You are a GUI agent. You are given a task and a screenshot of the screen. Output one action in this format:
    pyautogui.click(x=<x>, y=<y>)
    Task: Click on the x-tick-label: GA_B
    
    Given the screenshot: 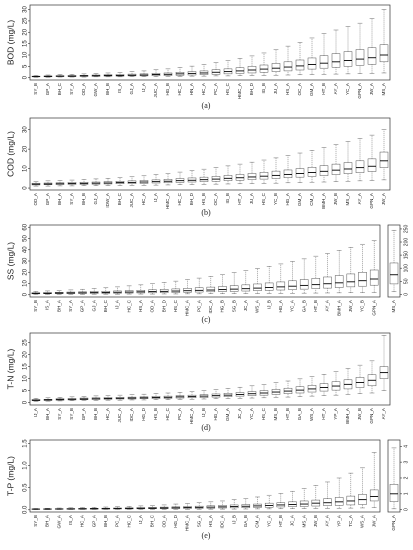 What is the action you would take?
    pyautogui.click(x=299, y=414)
    